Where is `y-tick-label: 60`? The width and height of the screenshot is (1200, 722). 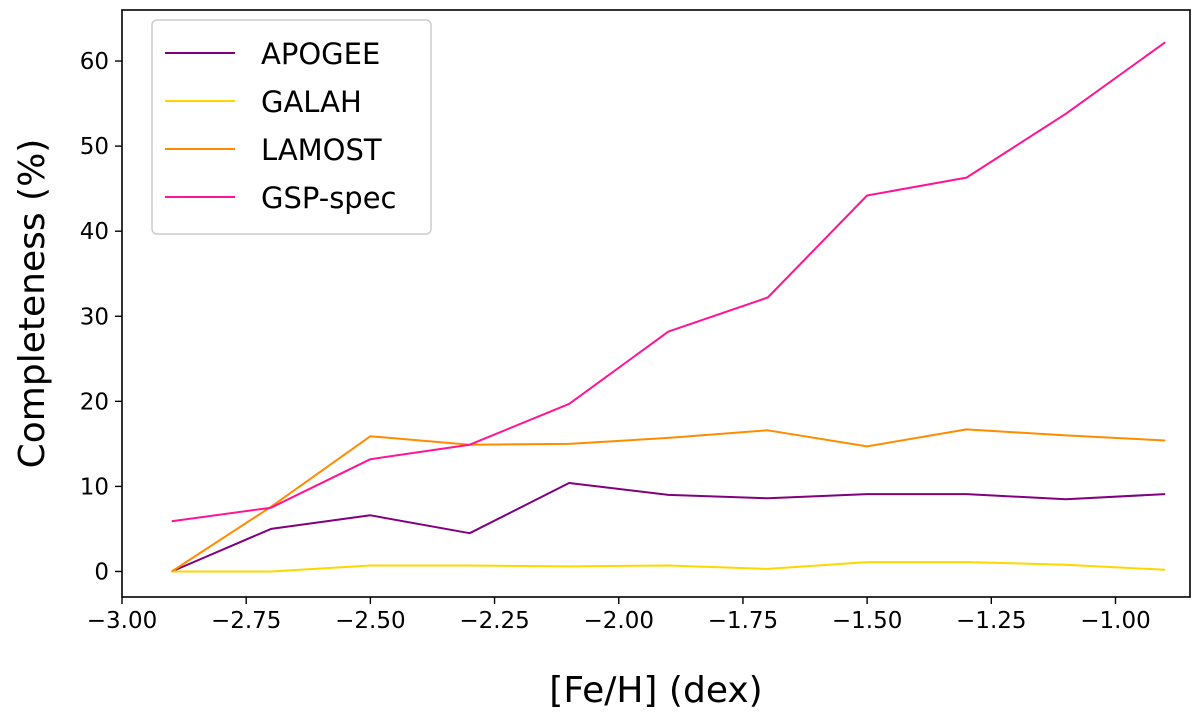
y-tick-label: 60 is located at coordinates (94, 62).